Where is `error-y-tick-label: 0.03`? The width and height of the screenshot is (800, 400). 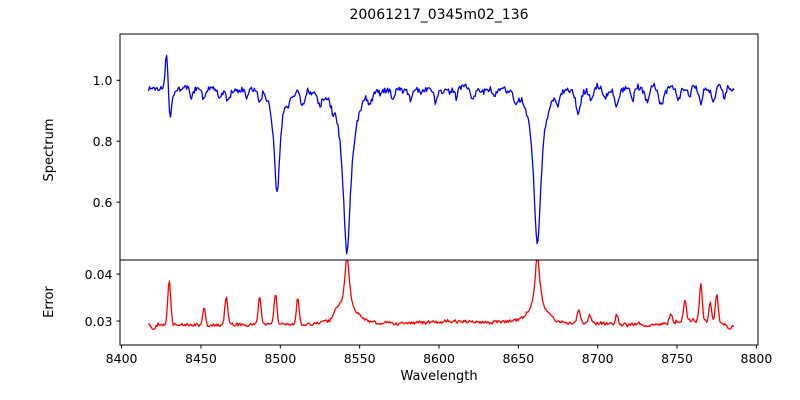 error-y-tick-label: 0.03 is located at coordinates (98, 321).